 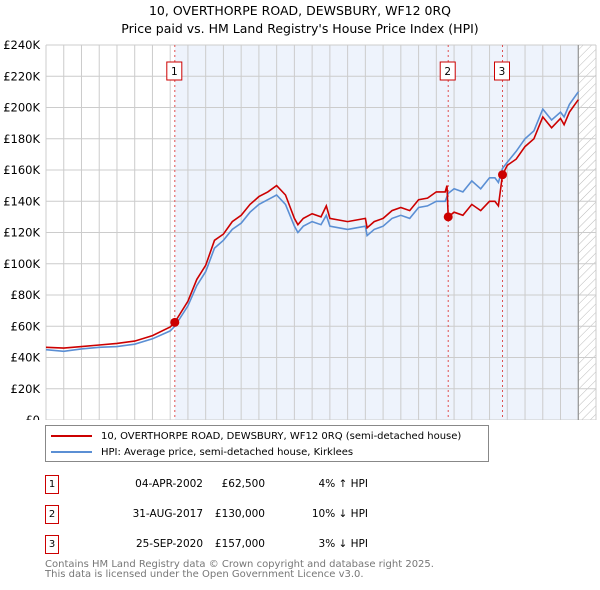 I want to click on sale-label: 1, so click(x=174, y=72).